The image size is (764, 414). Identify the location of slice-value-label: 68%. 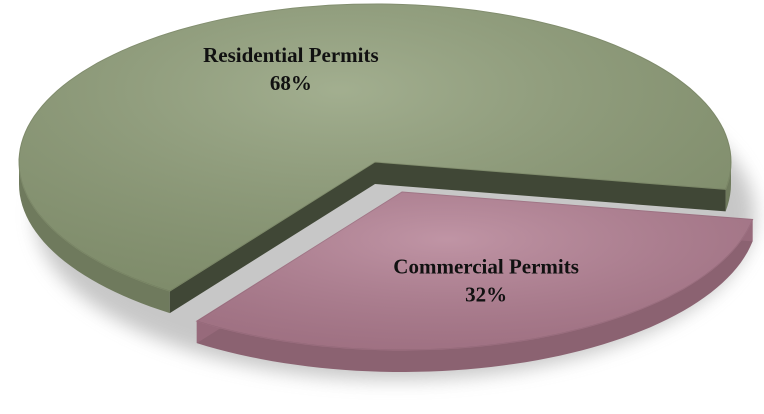
(291, 83).